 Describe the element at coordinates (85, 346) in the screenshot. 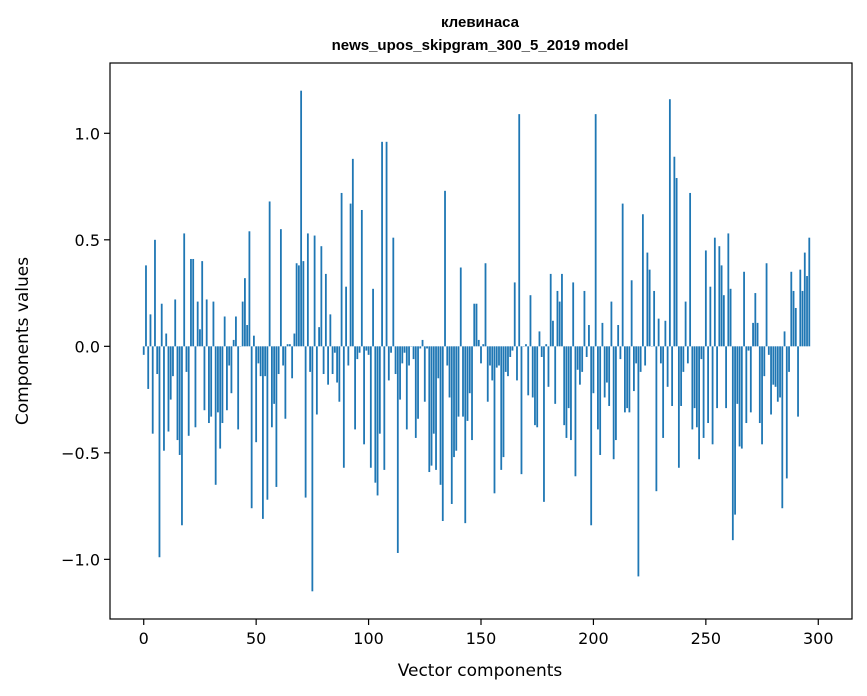

I see `y-axis-ticks: −1.0 −0.5 0.0 0.5 1.0` at that location.